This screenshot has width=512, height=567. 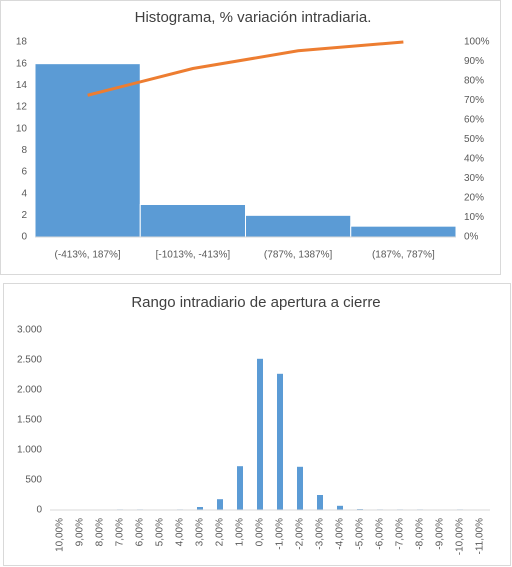 I want to click on y-tick-label: 4, so click(x=24, y=193).